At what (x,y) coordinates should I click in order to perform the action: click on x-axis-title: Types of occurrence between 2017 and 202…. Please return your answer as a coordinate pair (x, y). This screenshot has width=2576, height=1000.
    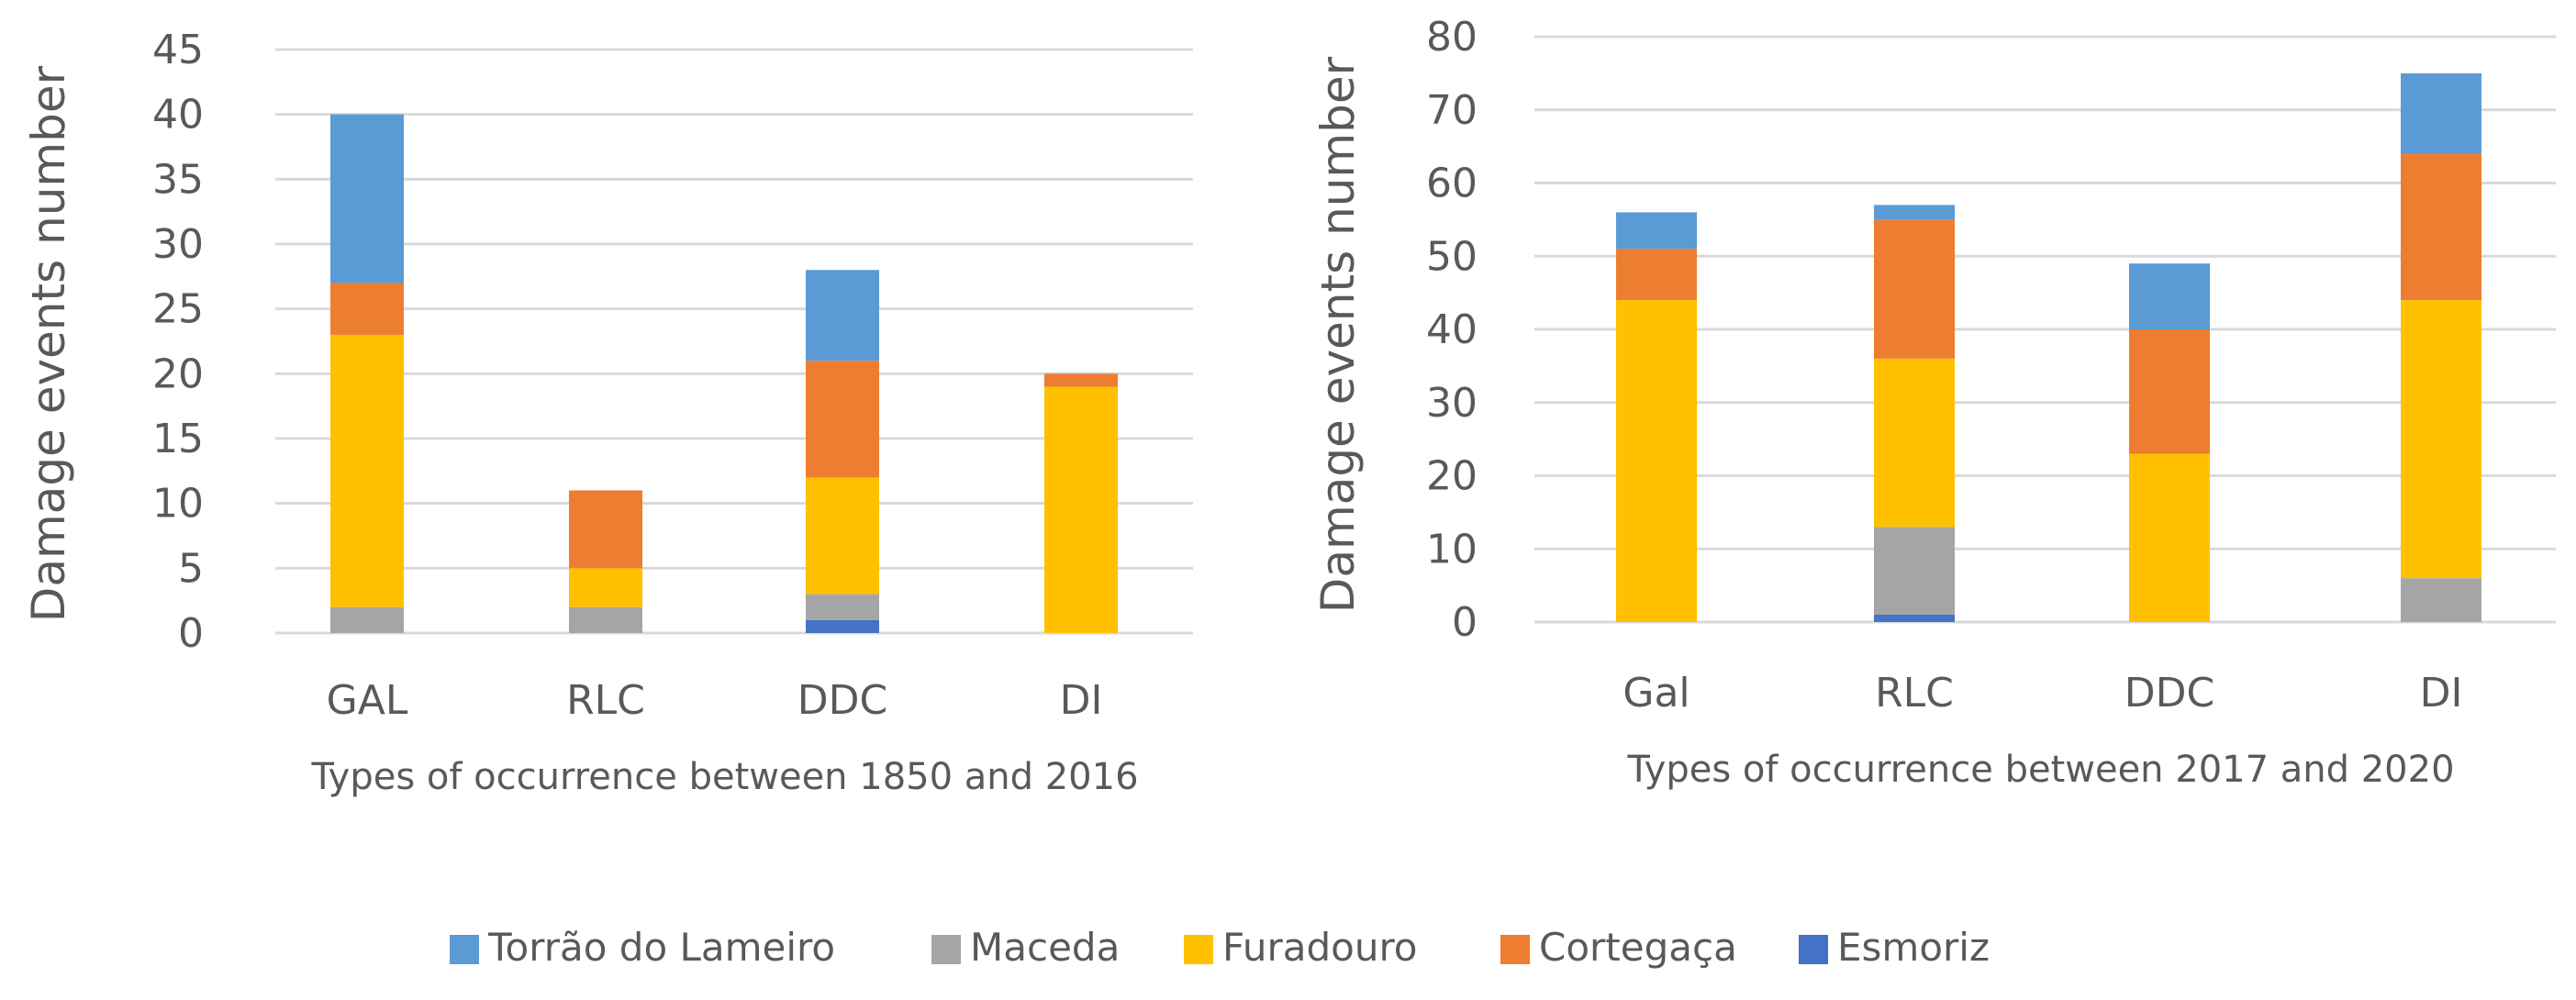
    Looking at the image, I should click on (2040, 770).